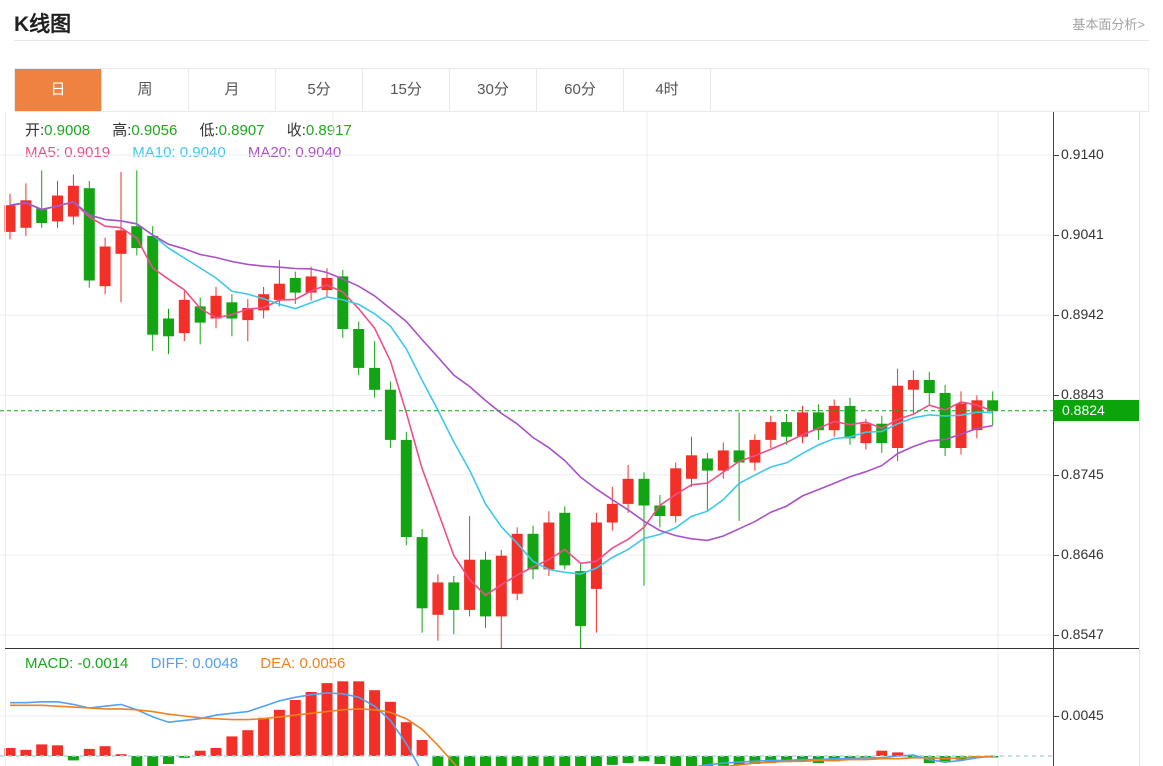 The width and height of the screenshot is (1163, 766). Describe the element at coordinates (232, 90) in the screenshot. I see `tab-月: 月` at that location.